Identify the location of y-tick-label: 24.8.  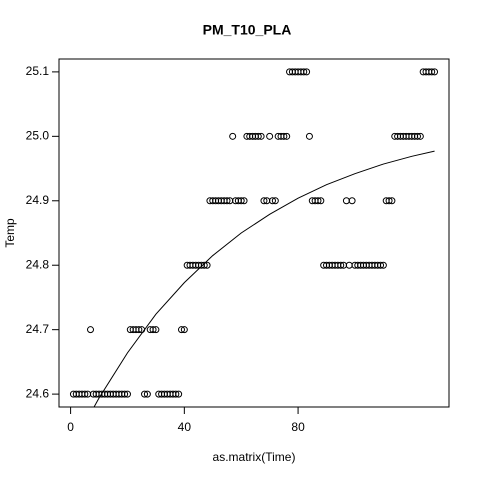
(38, 264).